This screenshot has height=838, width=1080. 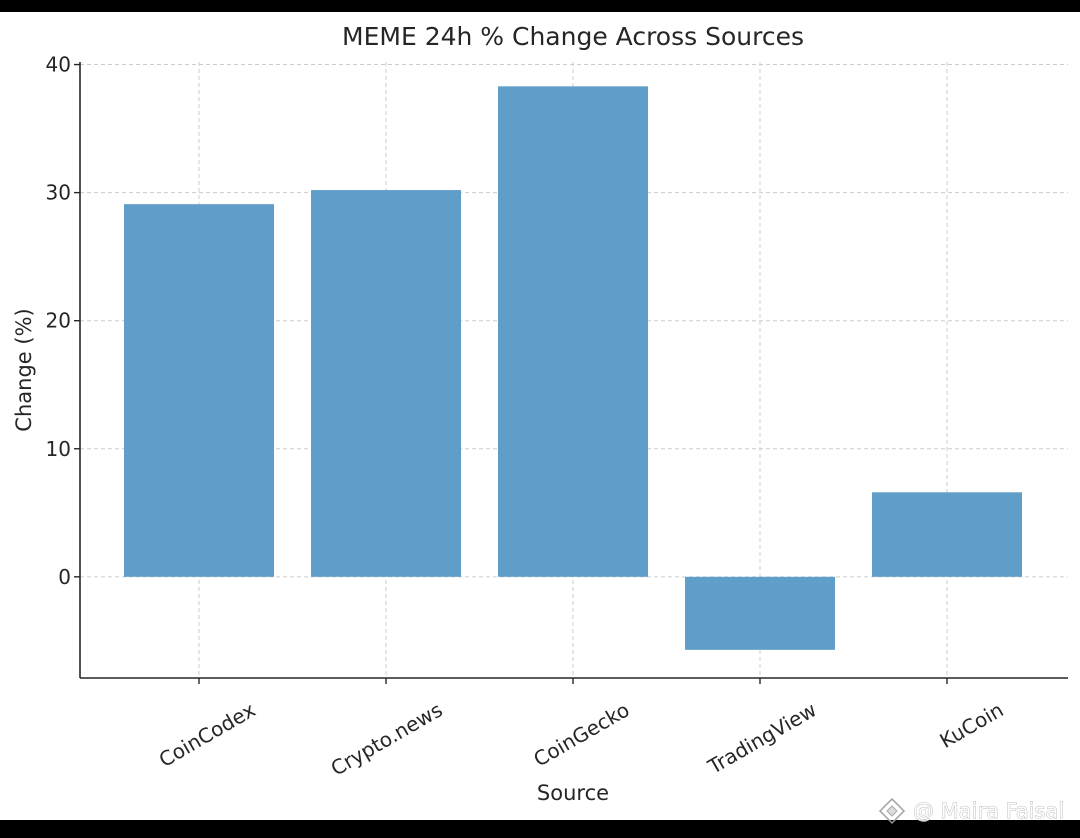 I want to click on bar-tradingview, so click(x=760, y=613).